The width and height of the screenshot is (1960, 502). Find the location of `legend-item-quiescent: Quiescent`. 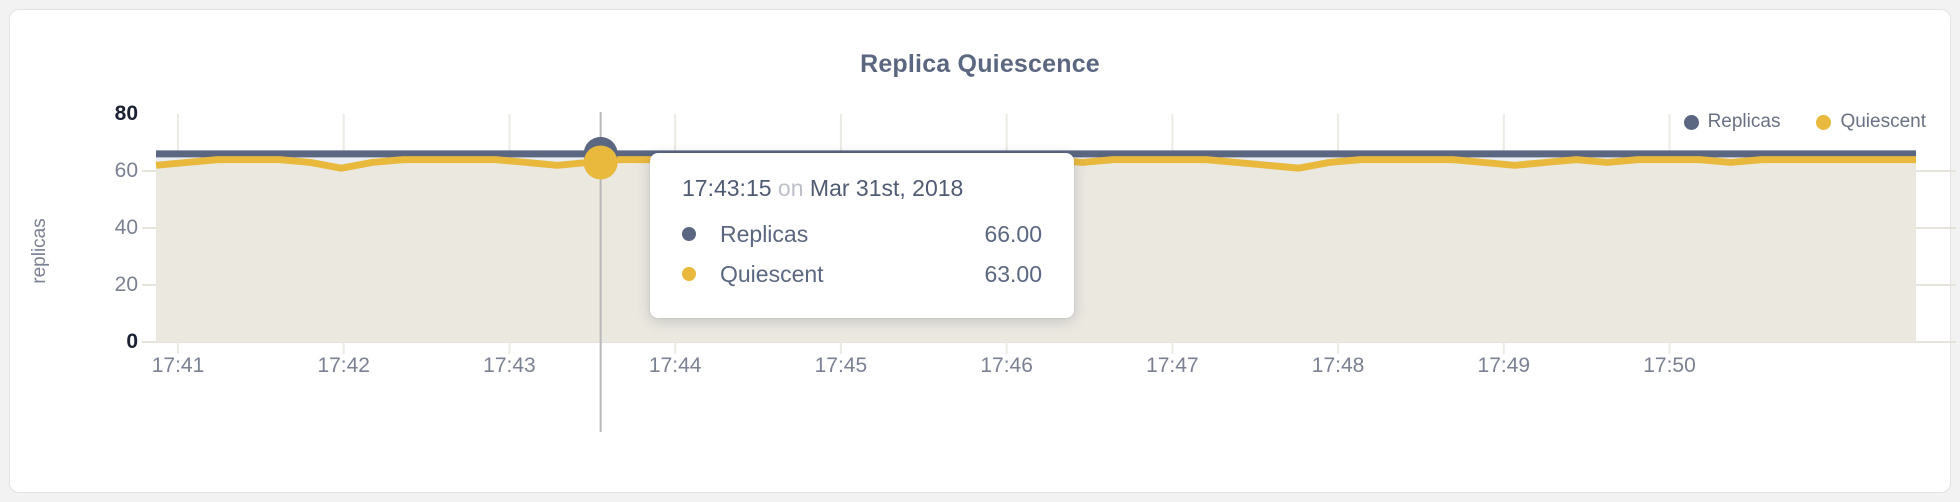

legend-item-quiescent: Quiescent is located at coordinates (1871, 122).